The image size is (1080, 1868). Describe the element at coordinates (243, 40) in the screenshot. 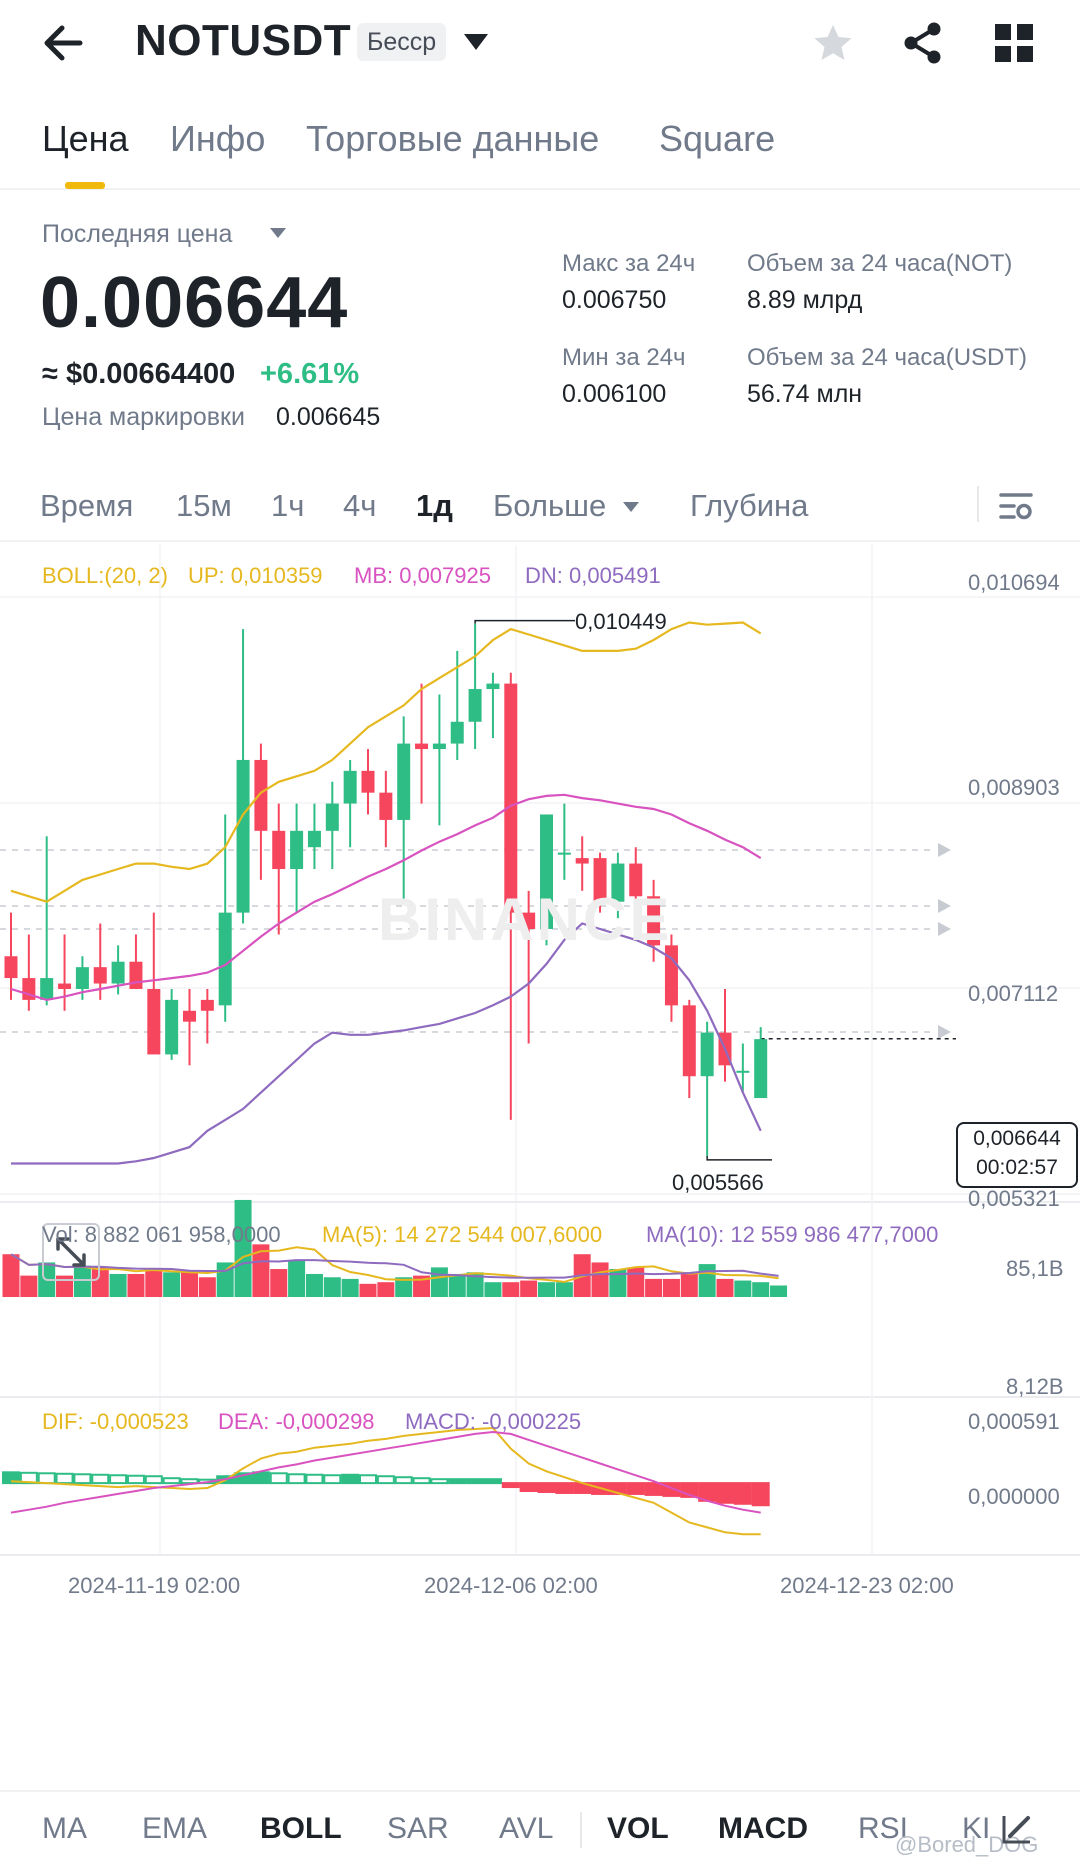

I see `pair-title: NOTUSDT` at that location.